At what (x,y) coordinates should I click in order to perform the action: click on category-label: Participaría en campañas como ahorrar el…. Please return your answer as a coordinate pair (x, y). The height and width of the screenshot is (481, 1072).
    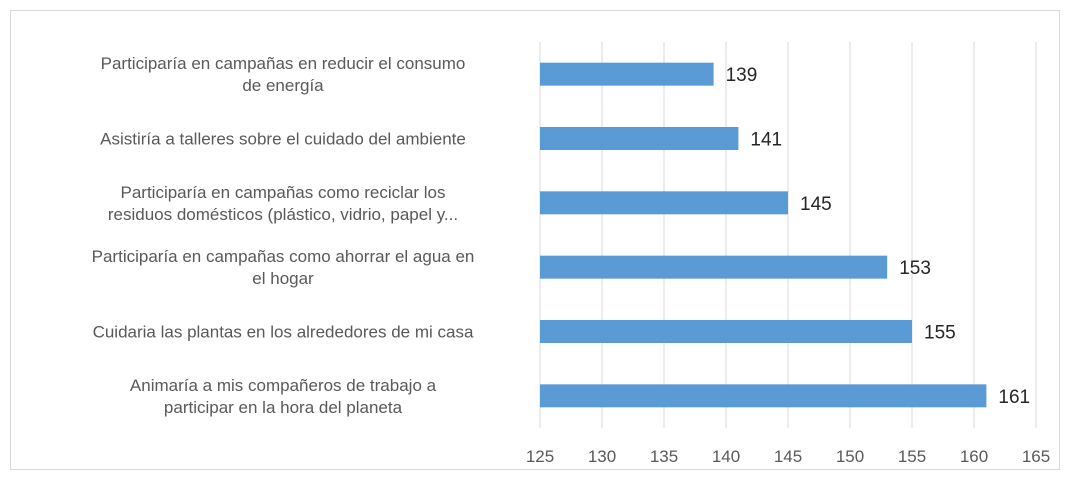
    Looking at the image, I should click on (283, 267).